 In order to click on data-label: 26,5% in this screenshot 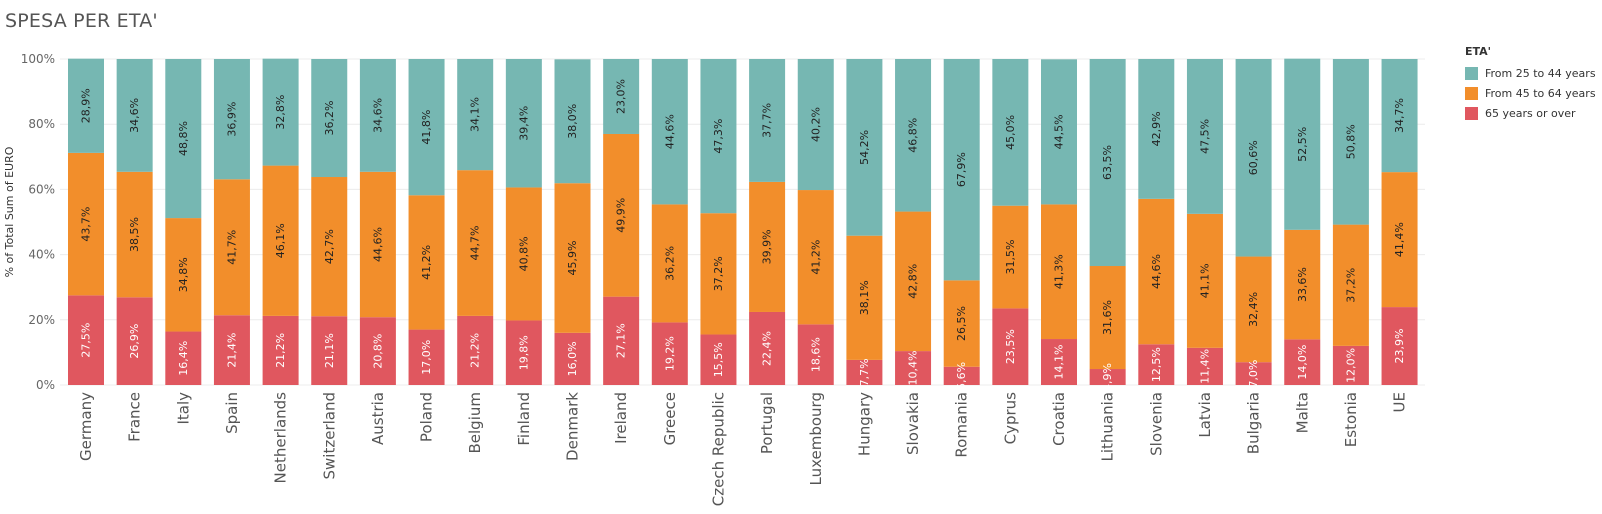, I will do `click(961, 323)`.